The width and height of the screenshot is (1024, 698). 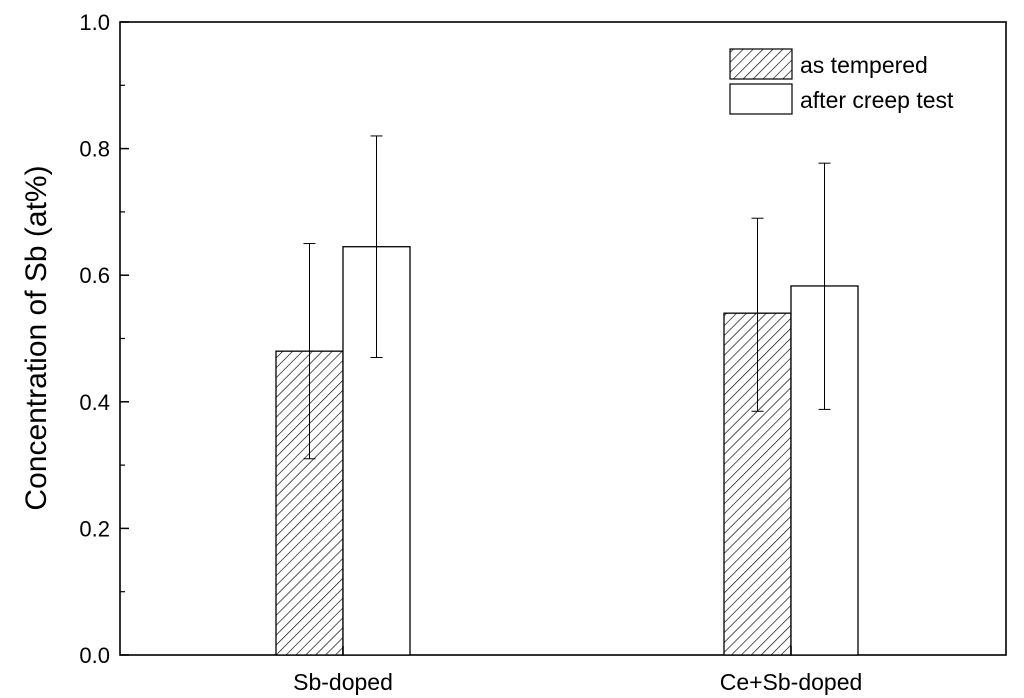 What do you see at coordinates (36, 337) in the screenshot?
I see `y-axis-title: Concentration of Sb (at%)` at bounding box center [36, 337].